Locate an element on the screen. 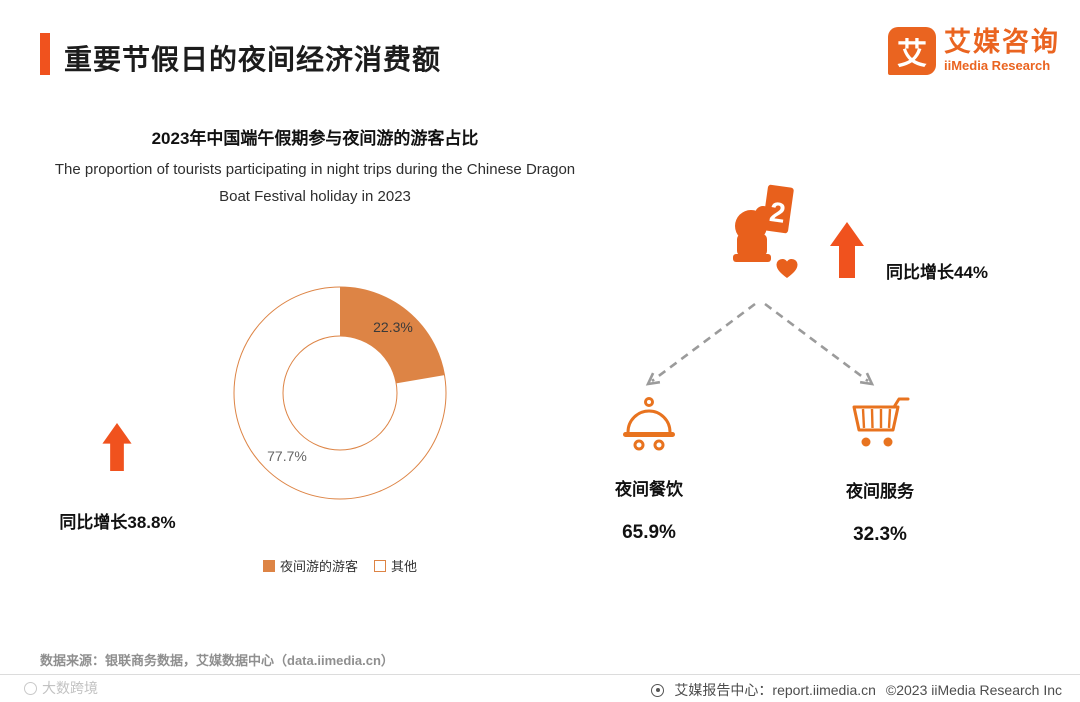 Image resolution: width=1080 pixels, height=702 pixels. title-accent-bar is located at coordinates (45, 54).